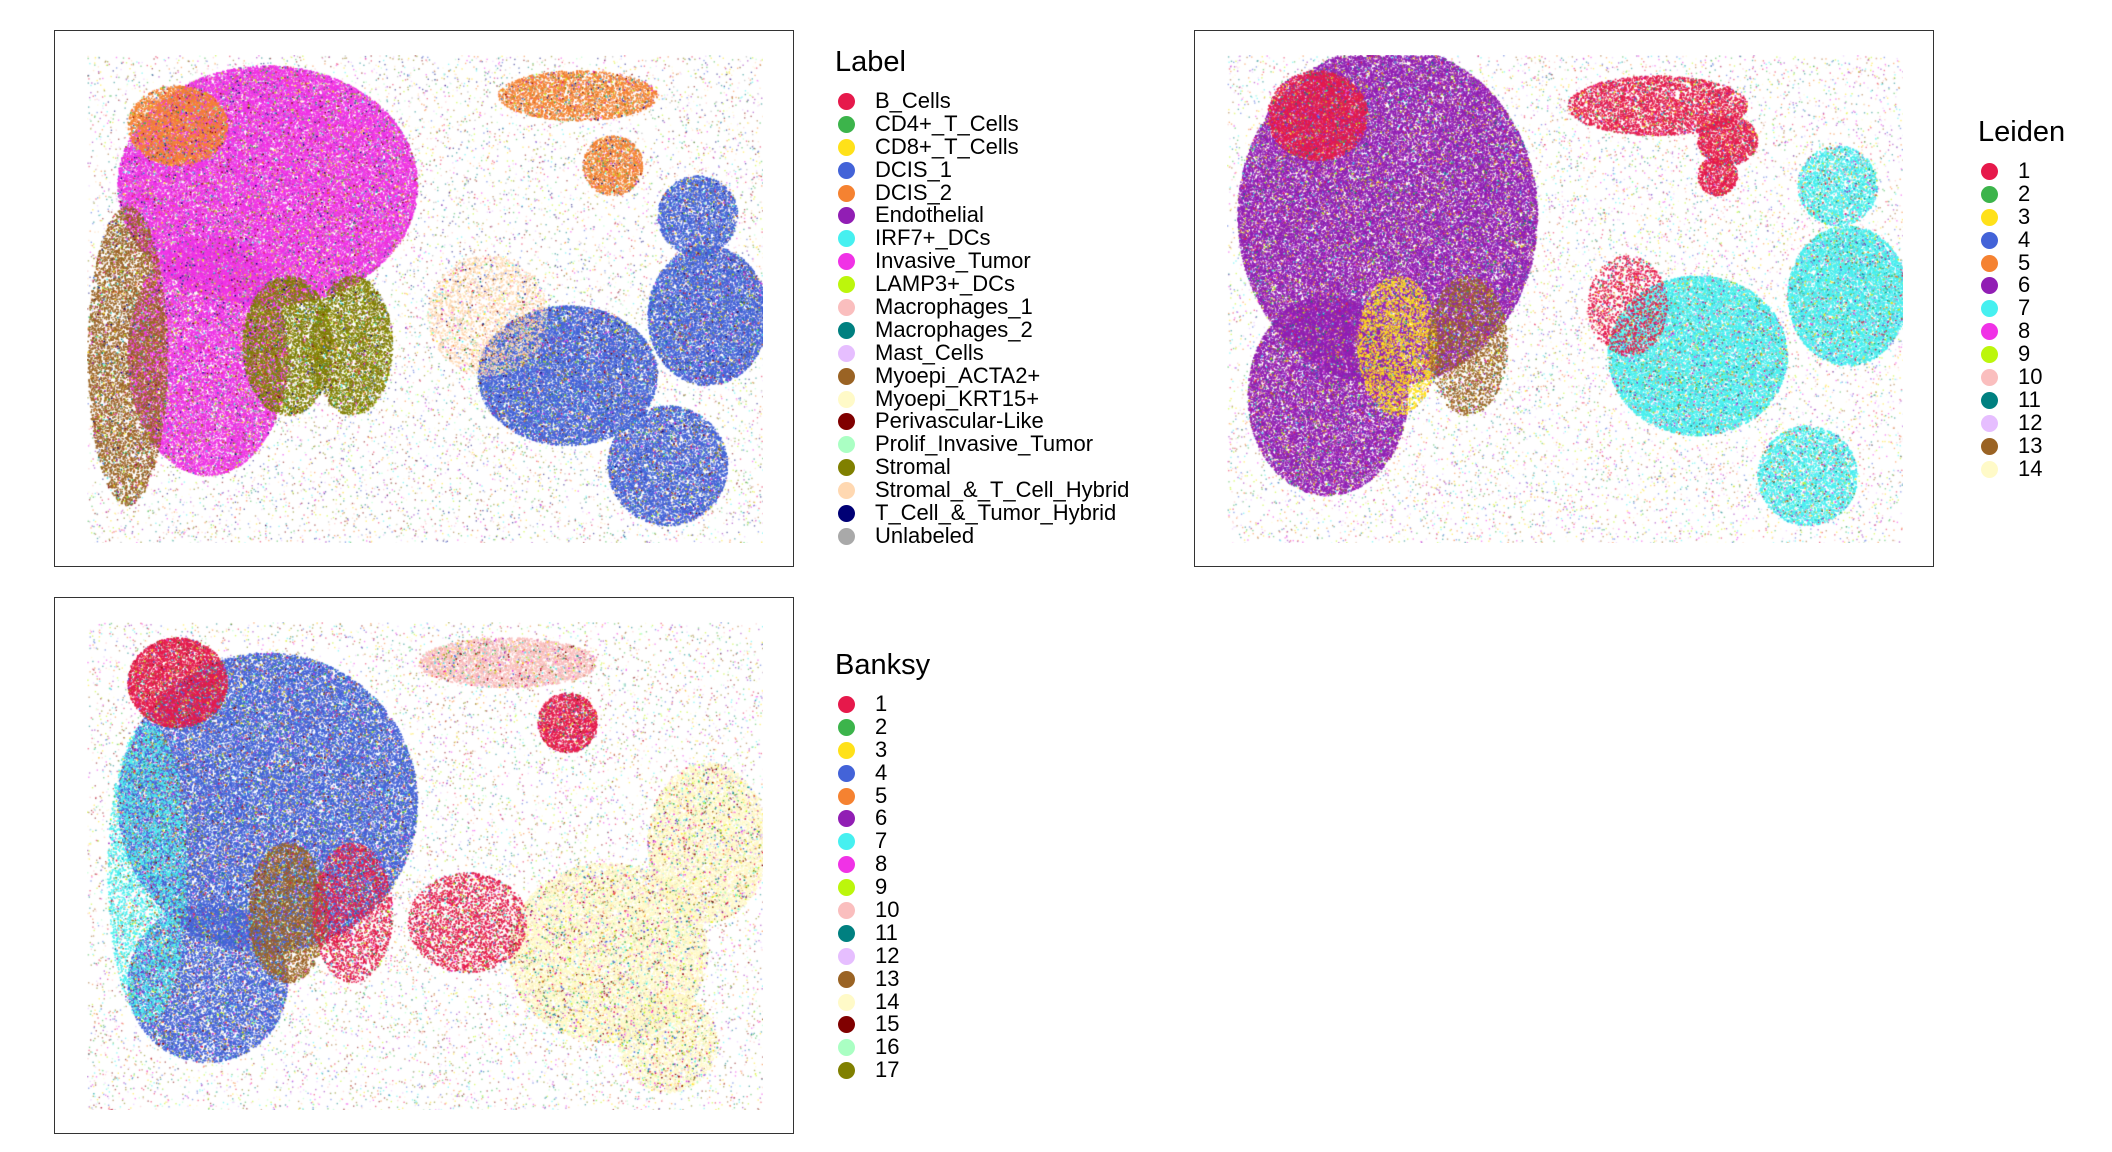  I want to click on legend-label: 2, so click(881, 726).